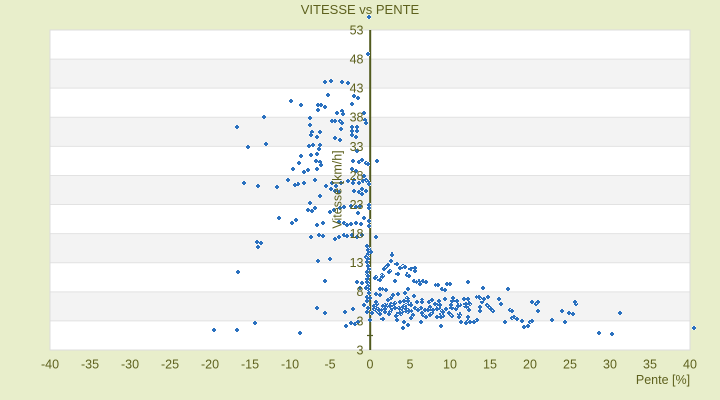  I want to click on svg-text: 0, so click(370, 365).